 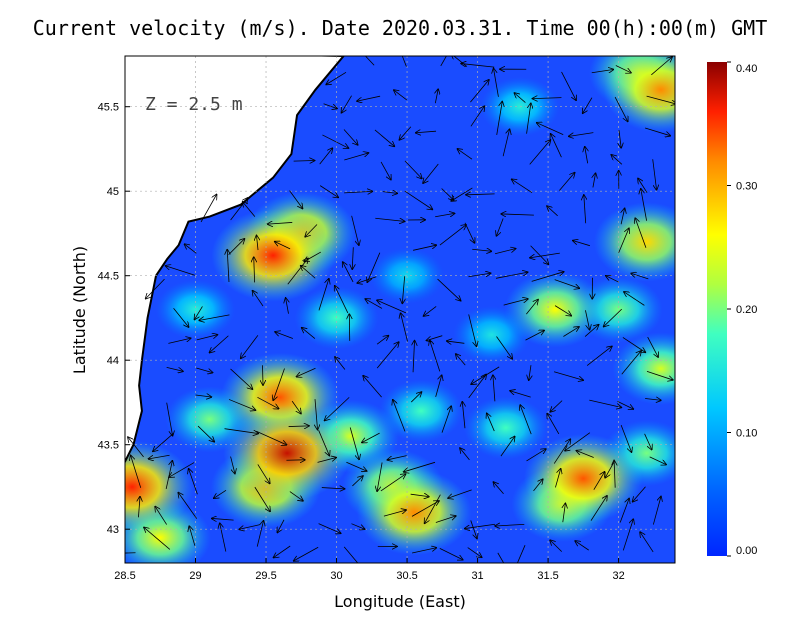 What do you see at coordinates (195, 576) in the screenshot?
I see `x-tick-label: 29` at bounding box center [195, 576].